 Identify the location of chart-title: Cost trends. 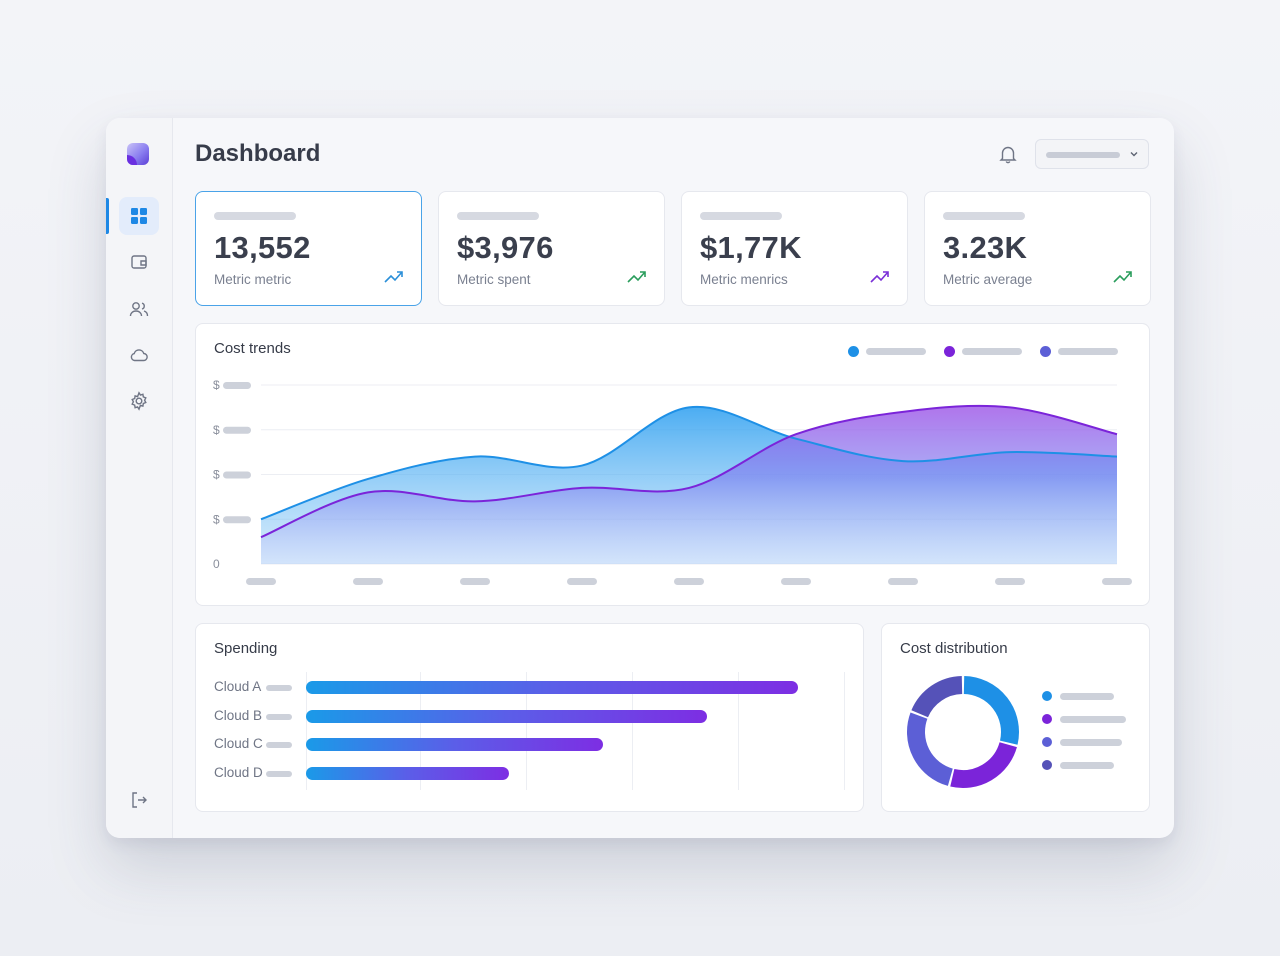
(252, 348).